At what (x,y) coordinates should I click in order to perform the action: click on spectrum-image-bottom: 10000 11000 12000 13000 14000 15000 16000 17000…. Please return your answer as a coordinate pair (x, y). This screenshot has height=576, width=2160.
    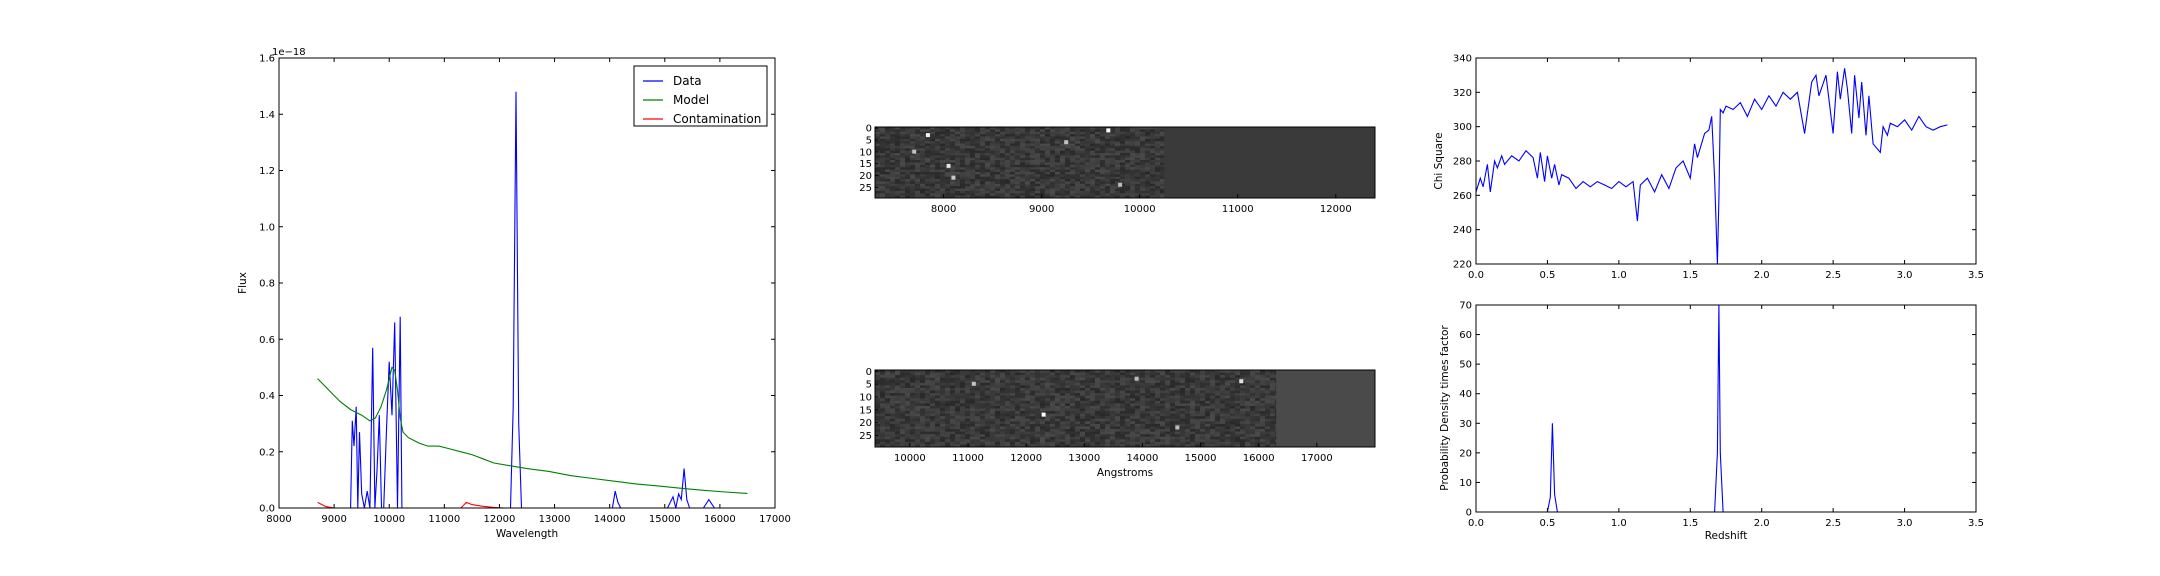
    Looking at the image, I should click on (1117, 423).